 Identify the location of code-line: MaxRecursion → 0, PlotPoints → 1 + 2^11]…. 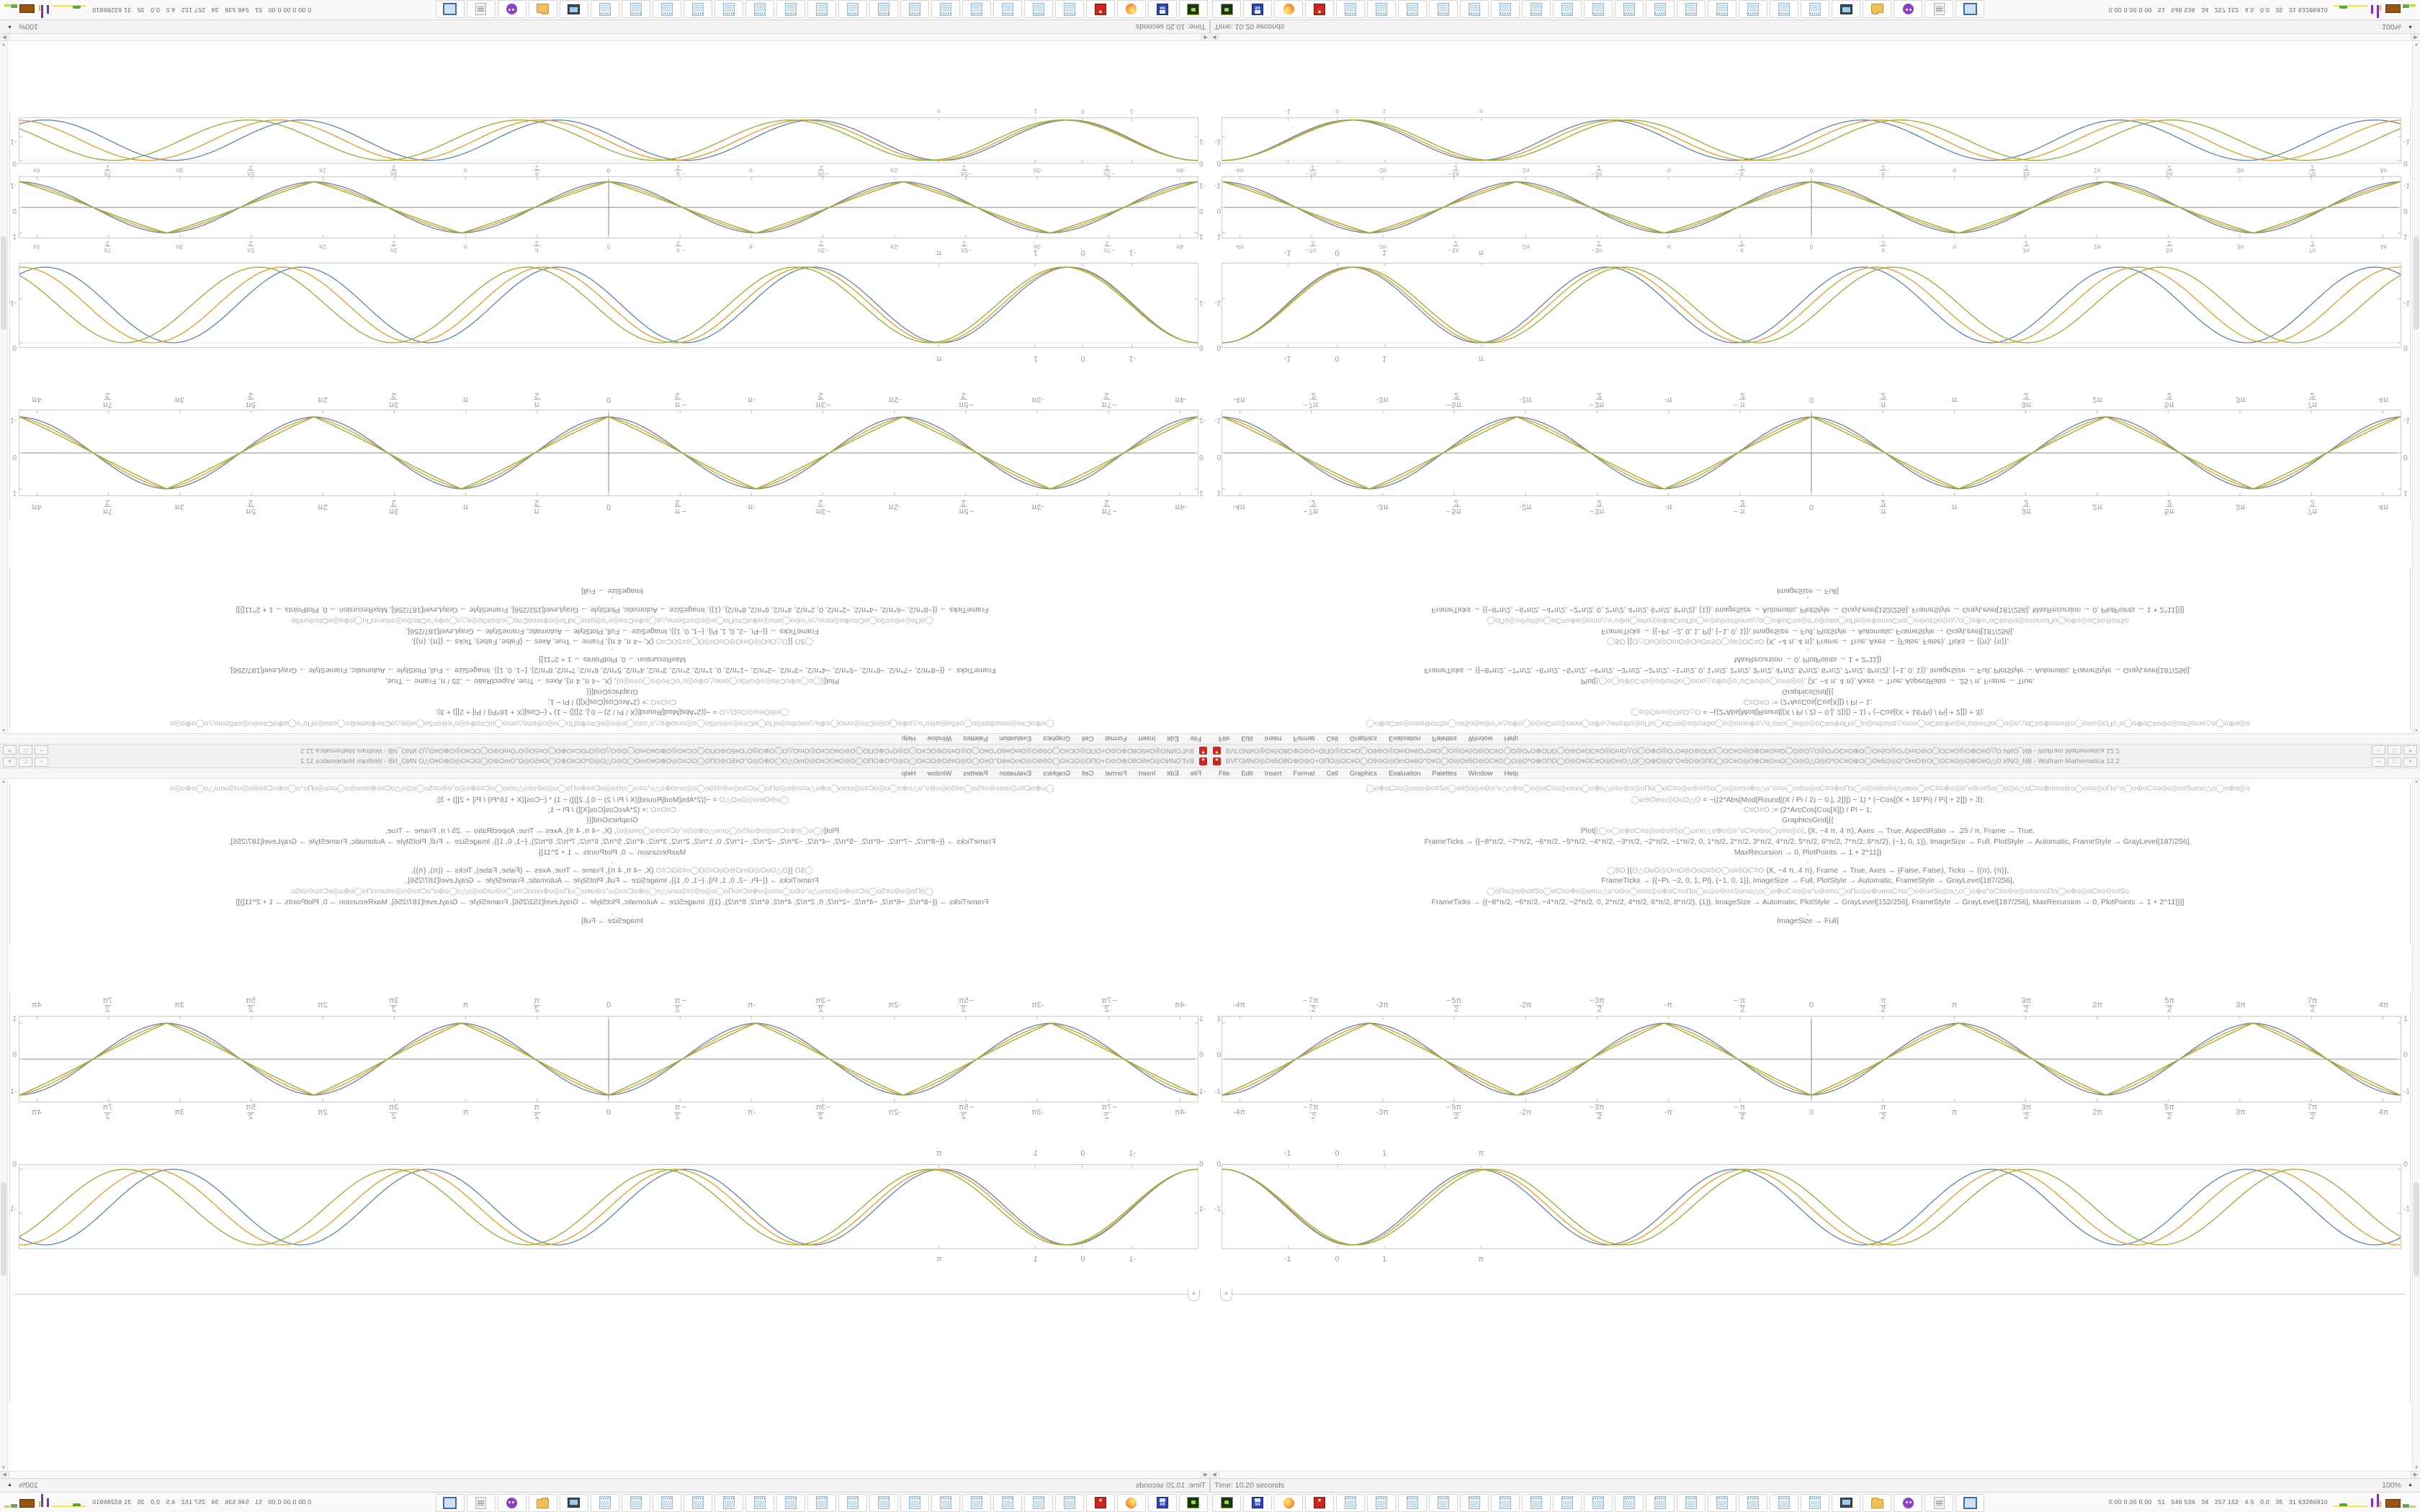
(612, 659).